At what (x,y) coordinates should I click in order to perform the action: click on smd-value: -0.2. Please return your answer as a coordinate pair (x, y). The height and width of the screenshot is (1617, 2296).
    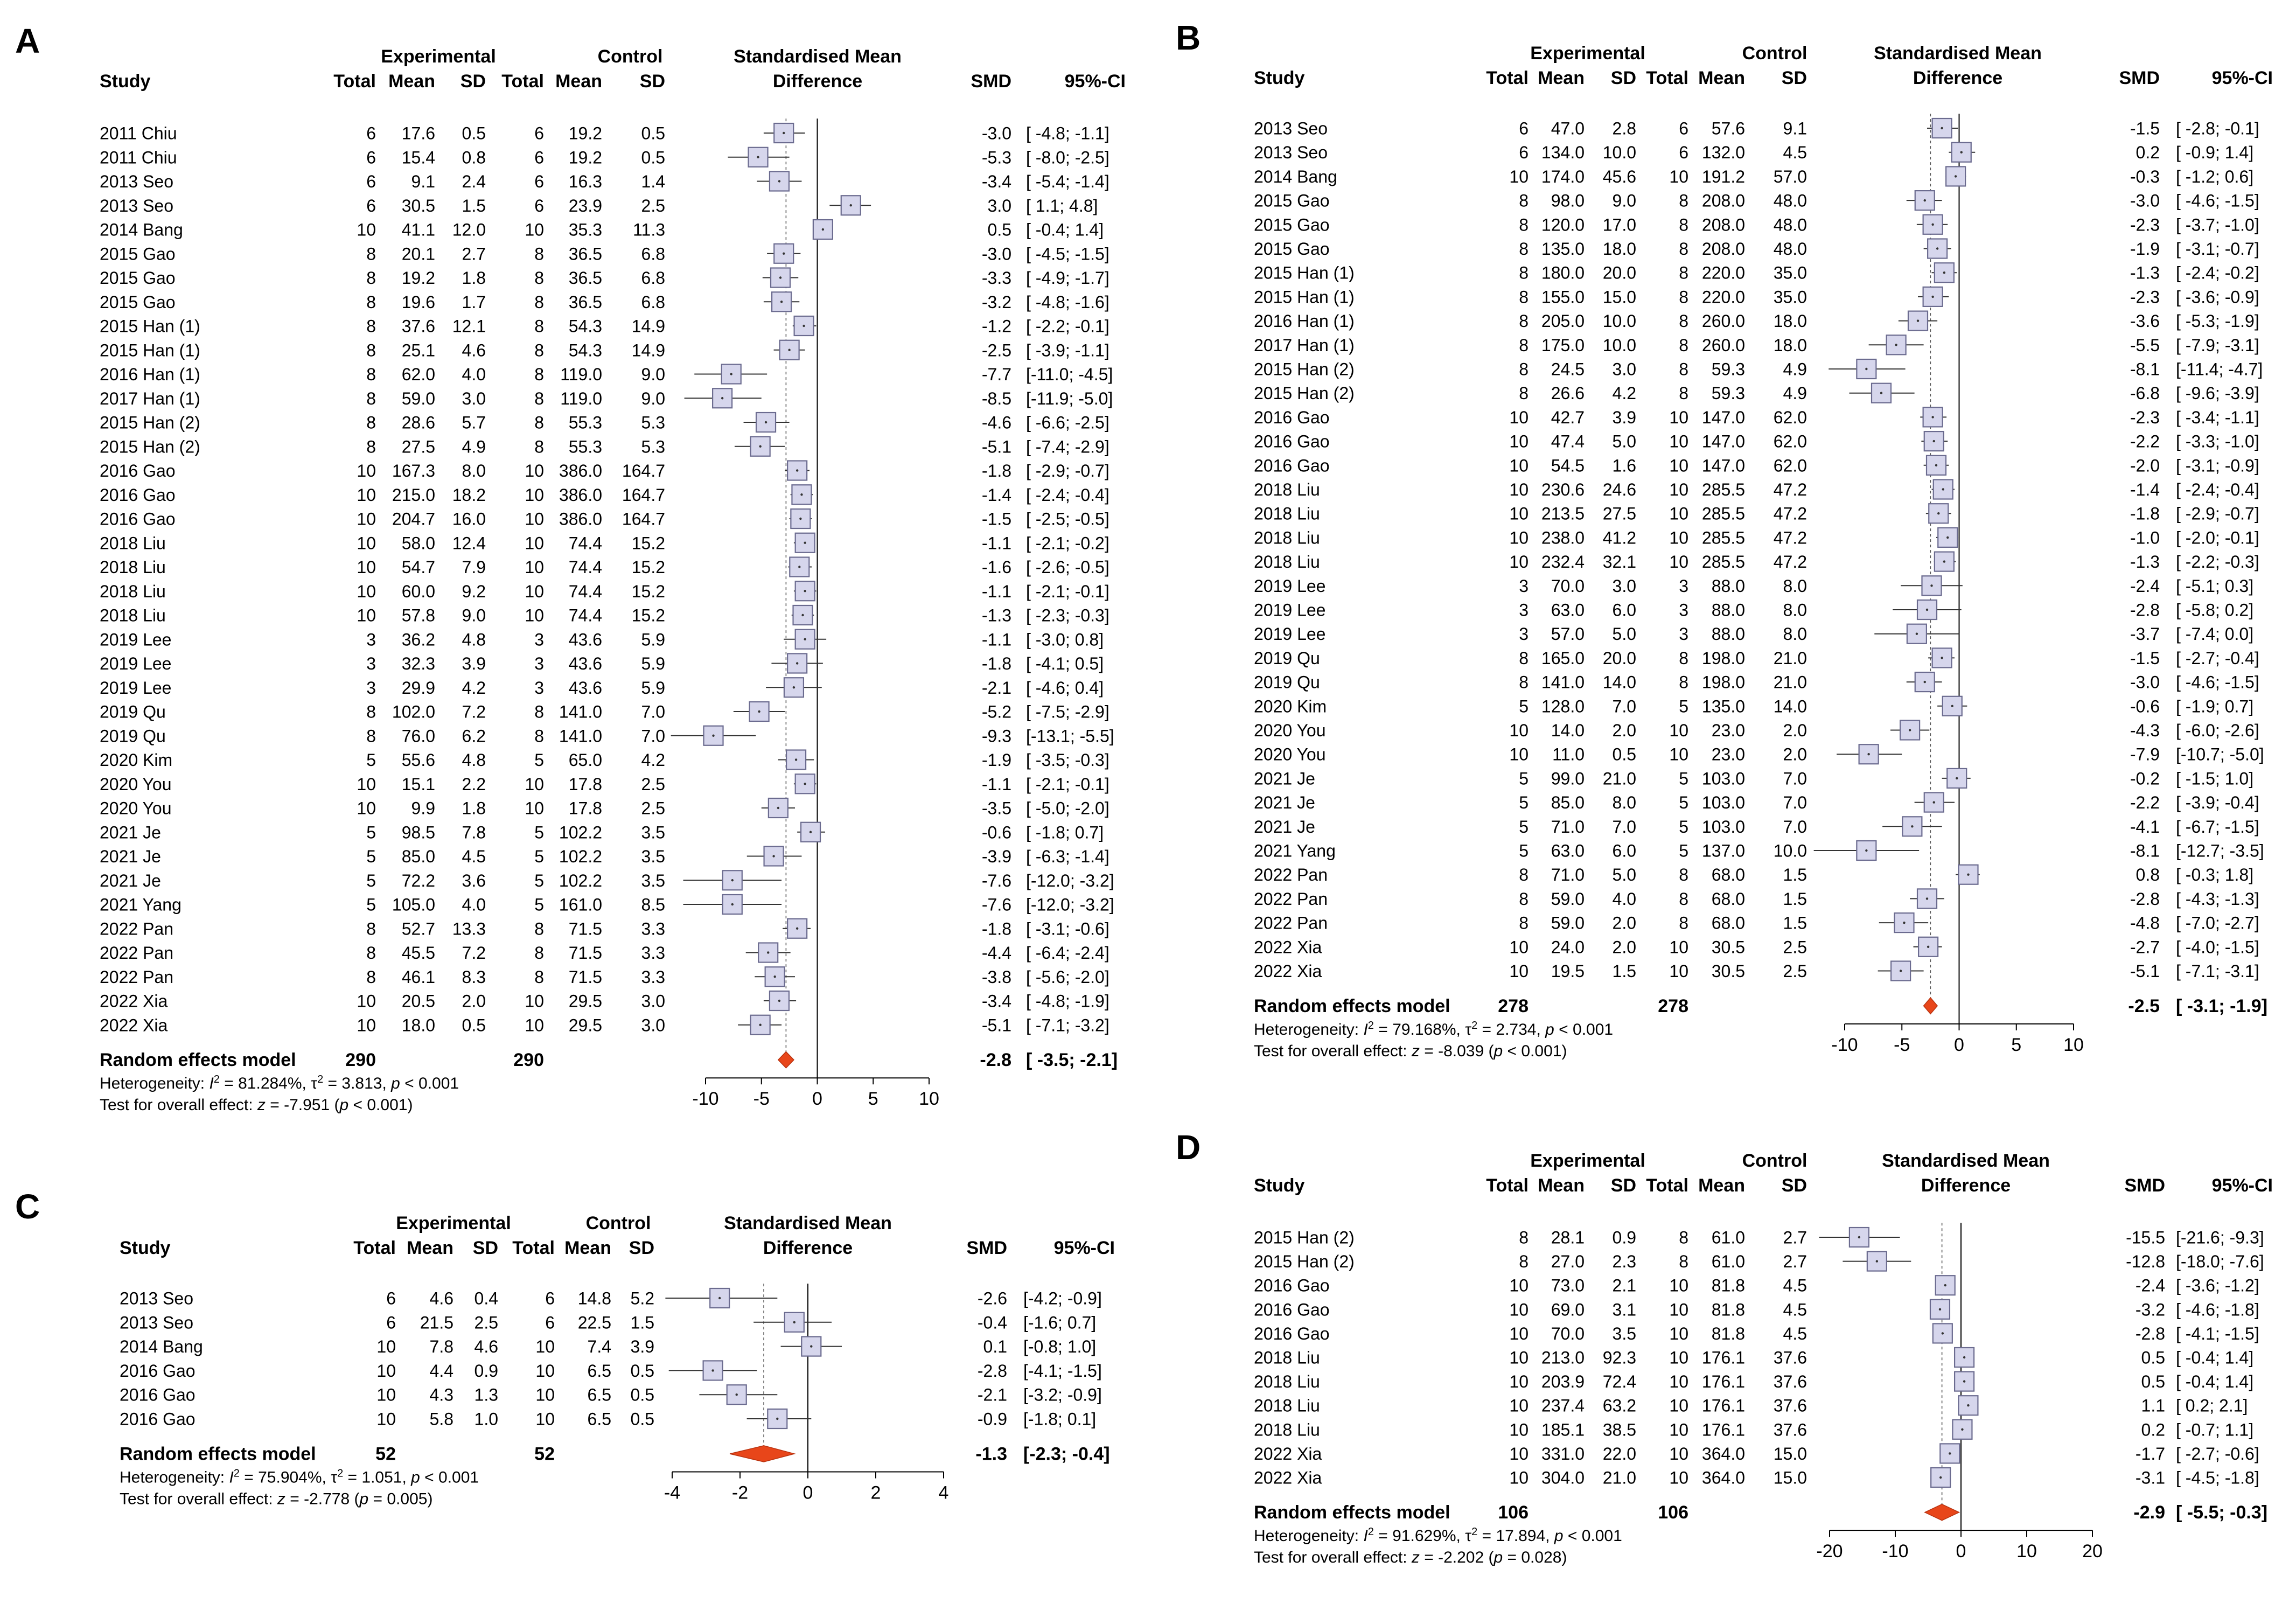
    Looking at the image, I should click on (2145, 778).